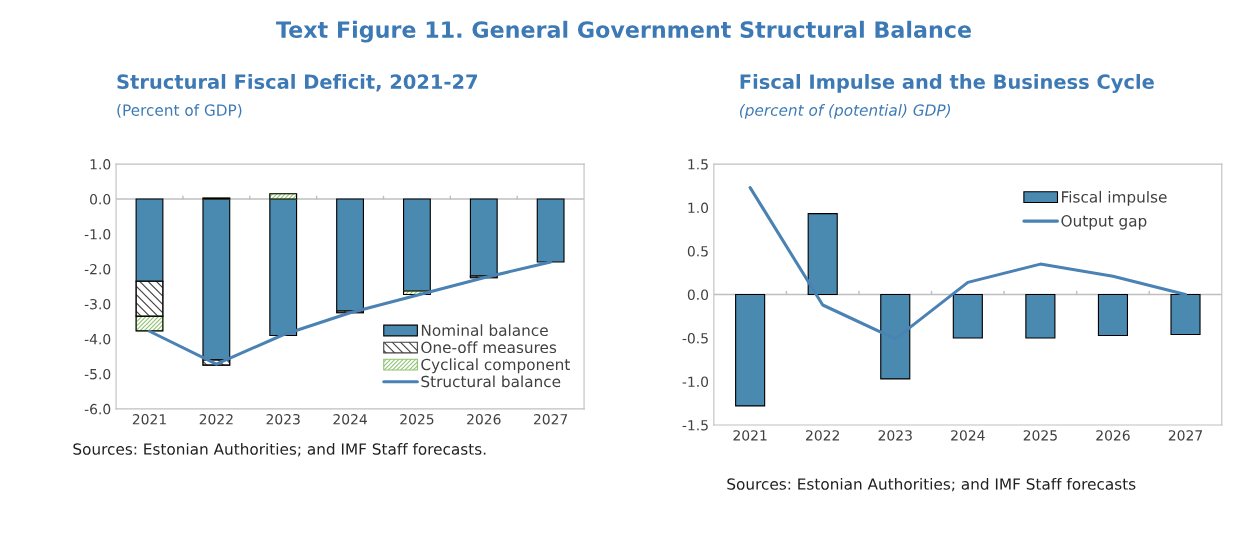 The width and height of the screenshot is (1248, 538). What do you see at coordinates (695, 425) in the screenshot?
I see `y-tick-label: -1.5` at bounding box center [695, 425].